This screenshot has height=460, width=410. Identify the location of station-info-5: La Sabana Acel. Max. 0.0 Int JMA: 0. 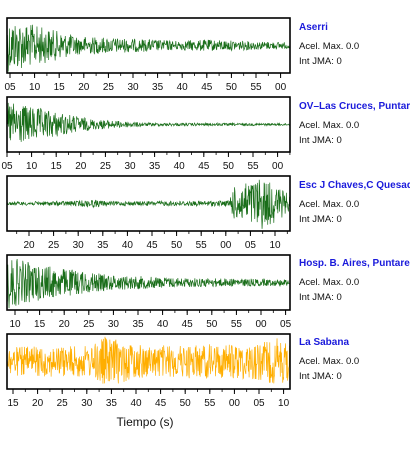
(354, 359).